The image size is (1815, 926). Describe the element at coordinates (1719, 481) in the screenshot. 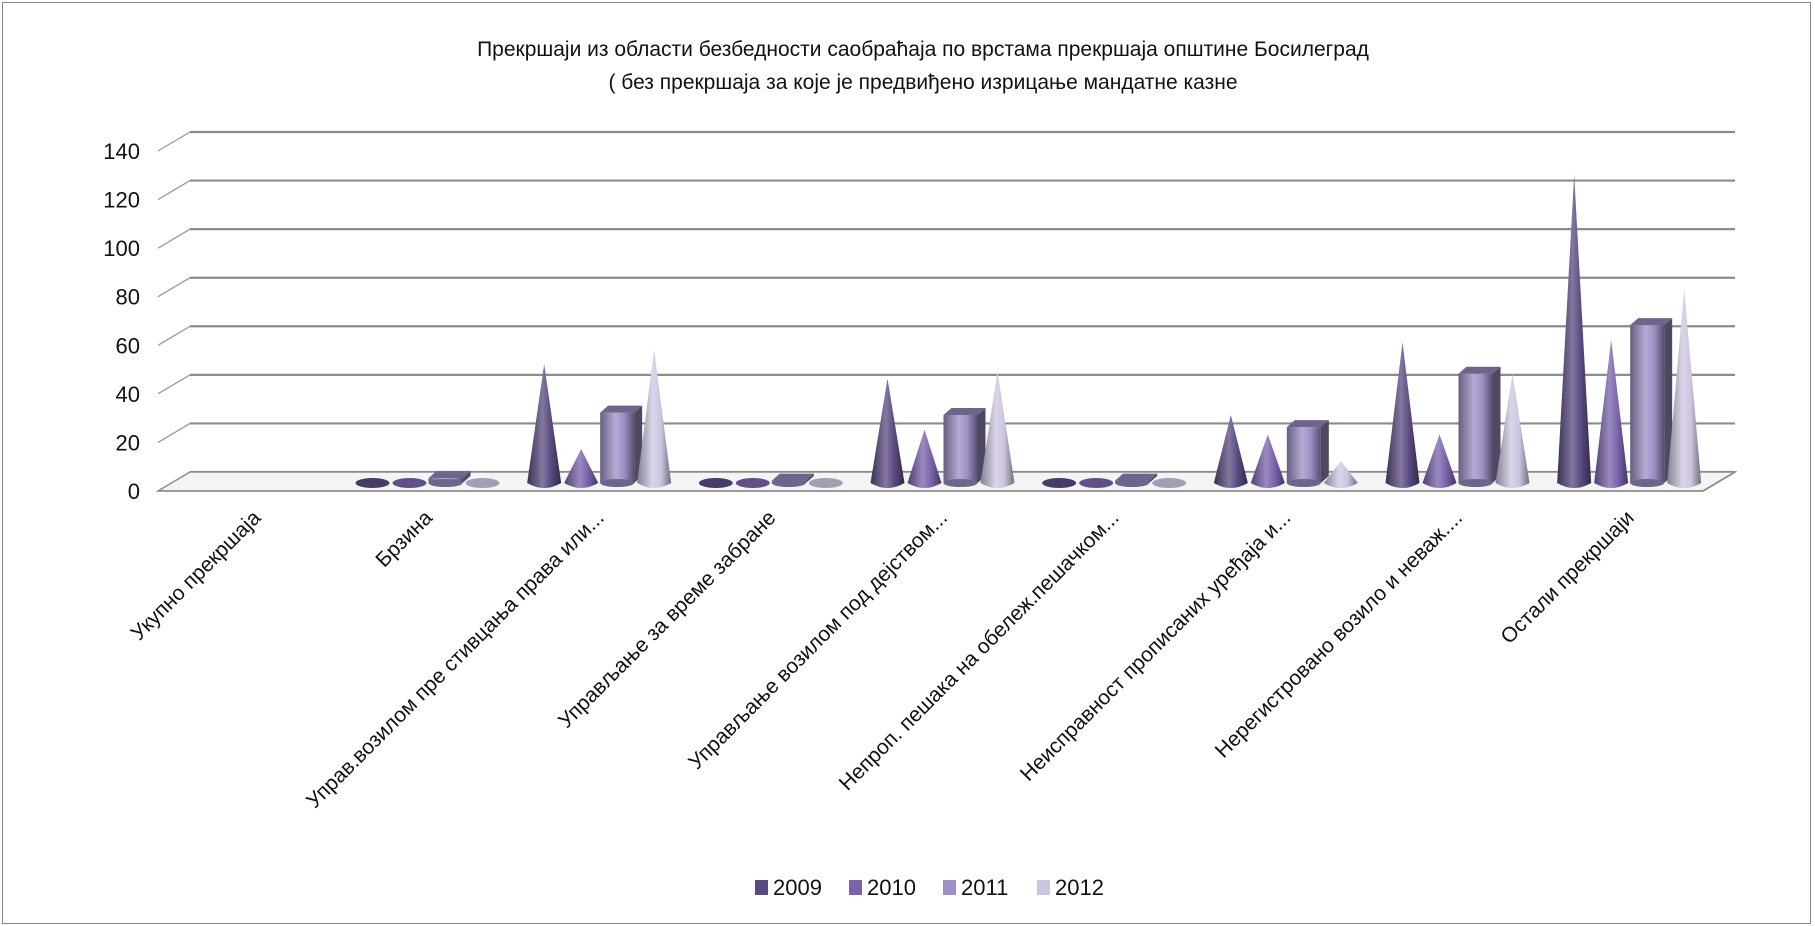

I see `floor-right-edge` at that location.